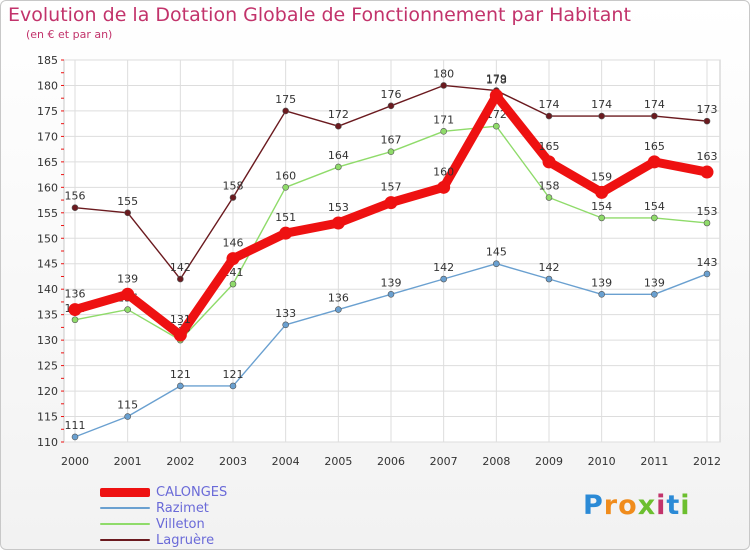 This screenshot has height=550, width=750. Describe the element at coordinates (391, 187) in the screenshot. I see `data-label-calonges: 157` at that location.